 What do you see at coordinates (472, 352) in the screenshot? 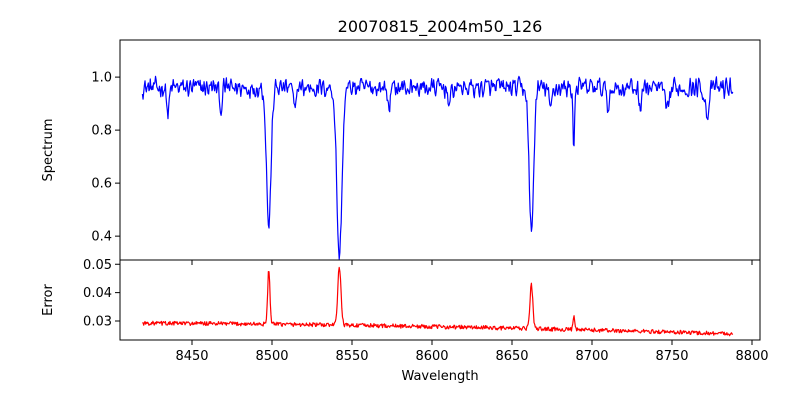
I see `error-x-axis: 8450 8500 8550 8600 8650 8700 8750 8800` at bounding box center [472, 352].